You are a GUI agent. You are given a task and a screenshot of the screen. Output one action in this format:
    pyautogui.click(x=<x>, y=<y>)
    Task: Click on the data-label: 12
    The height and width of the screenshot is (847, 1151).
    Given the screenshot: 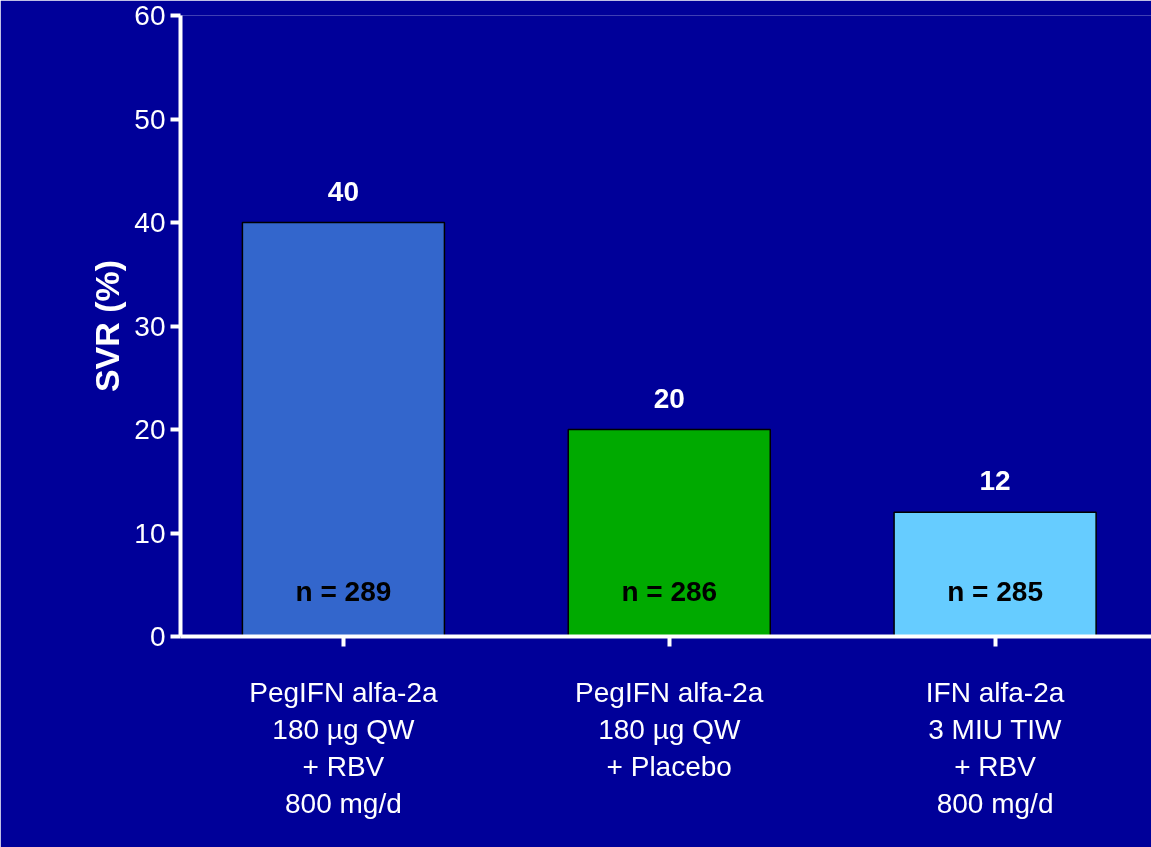 What is the action you would take?
    pyautogui.click(x=995, y=481)
    